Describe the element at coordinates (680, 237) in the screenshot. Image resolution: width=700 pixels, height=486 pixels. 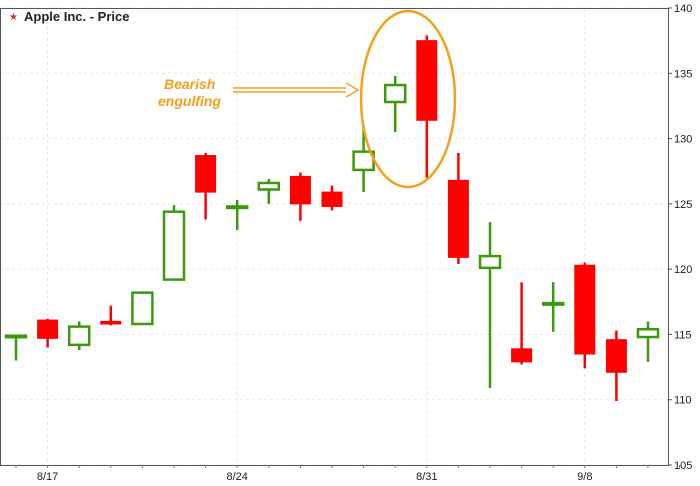
I see `y-axis: 105 110 115 120 125 130 135 140` at that location.